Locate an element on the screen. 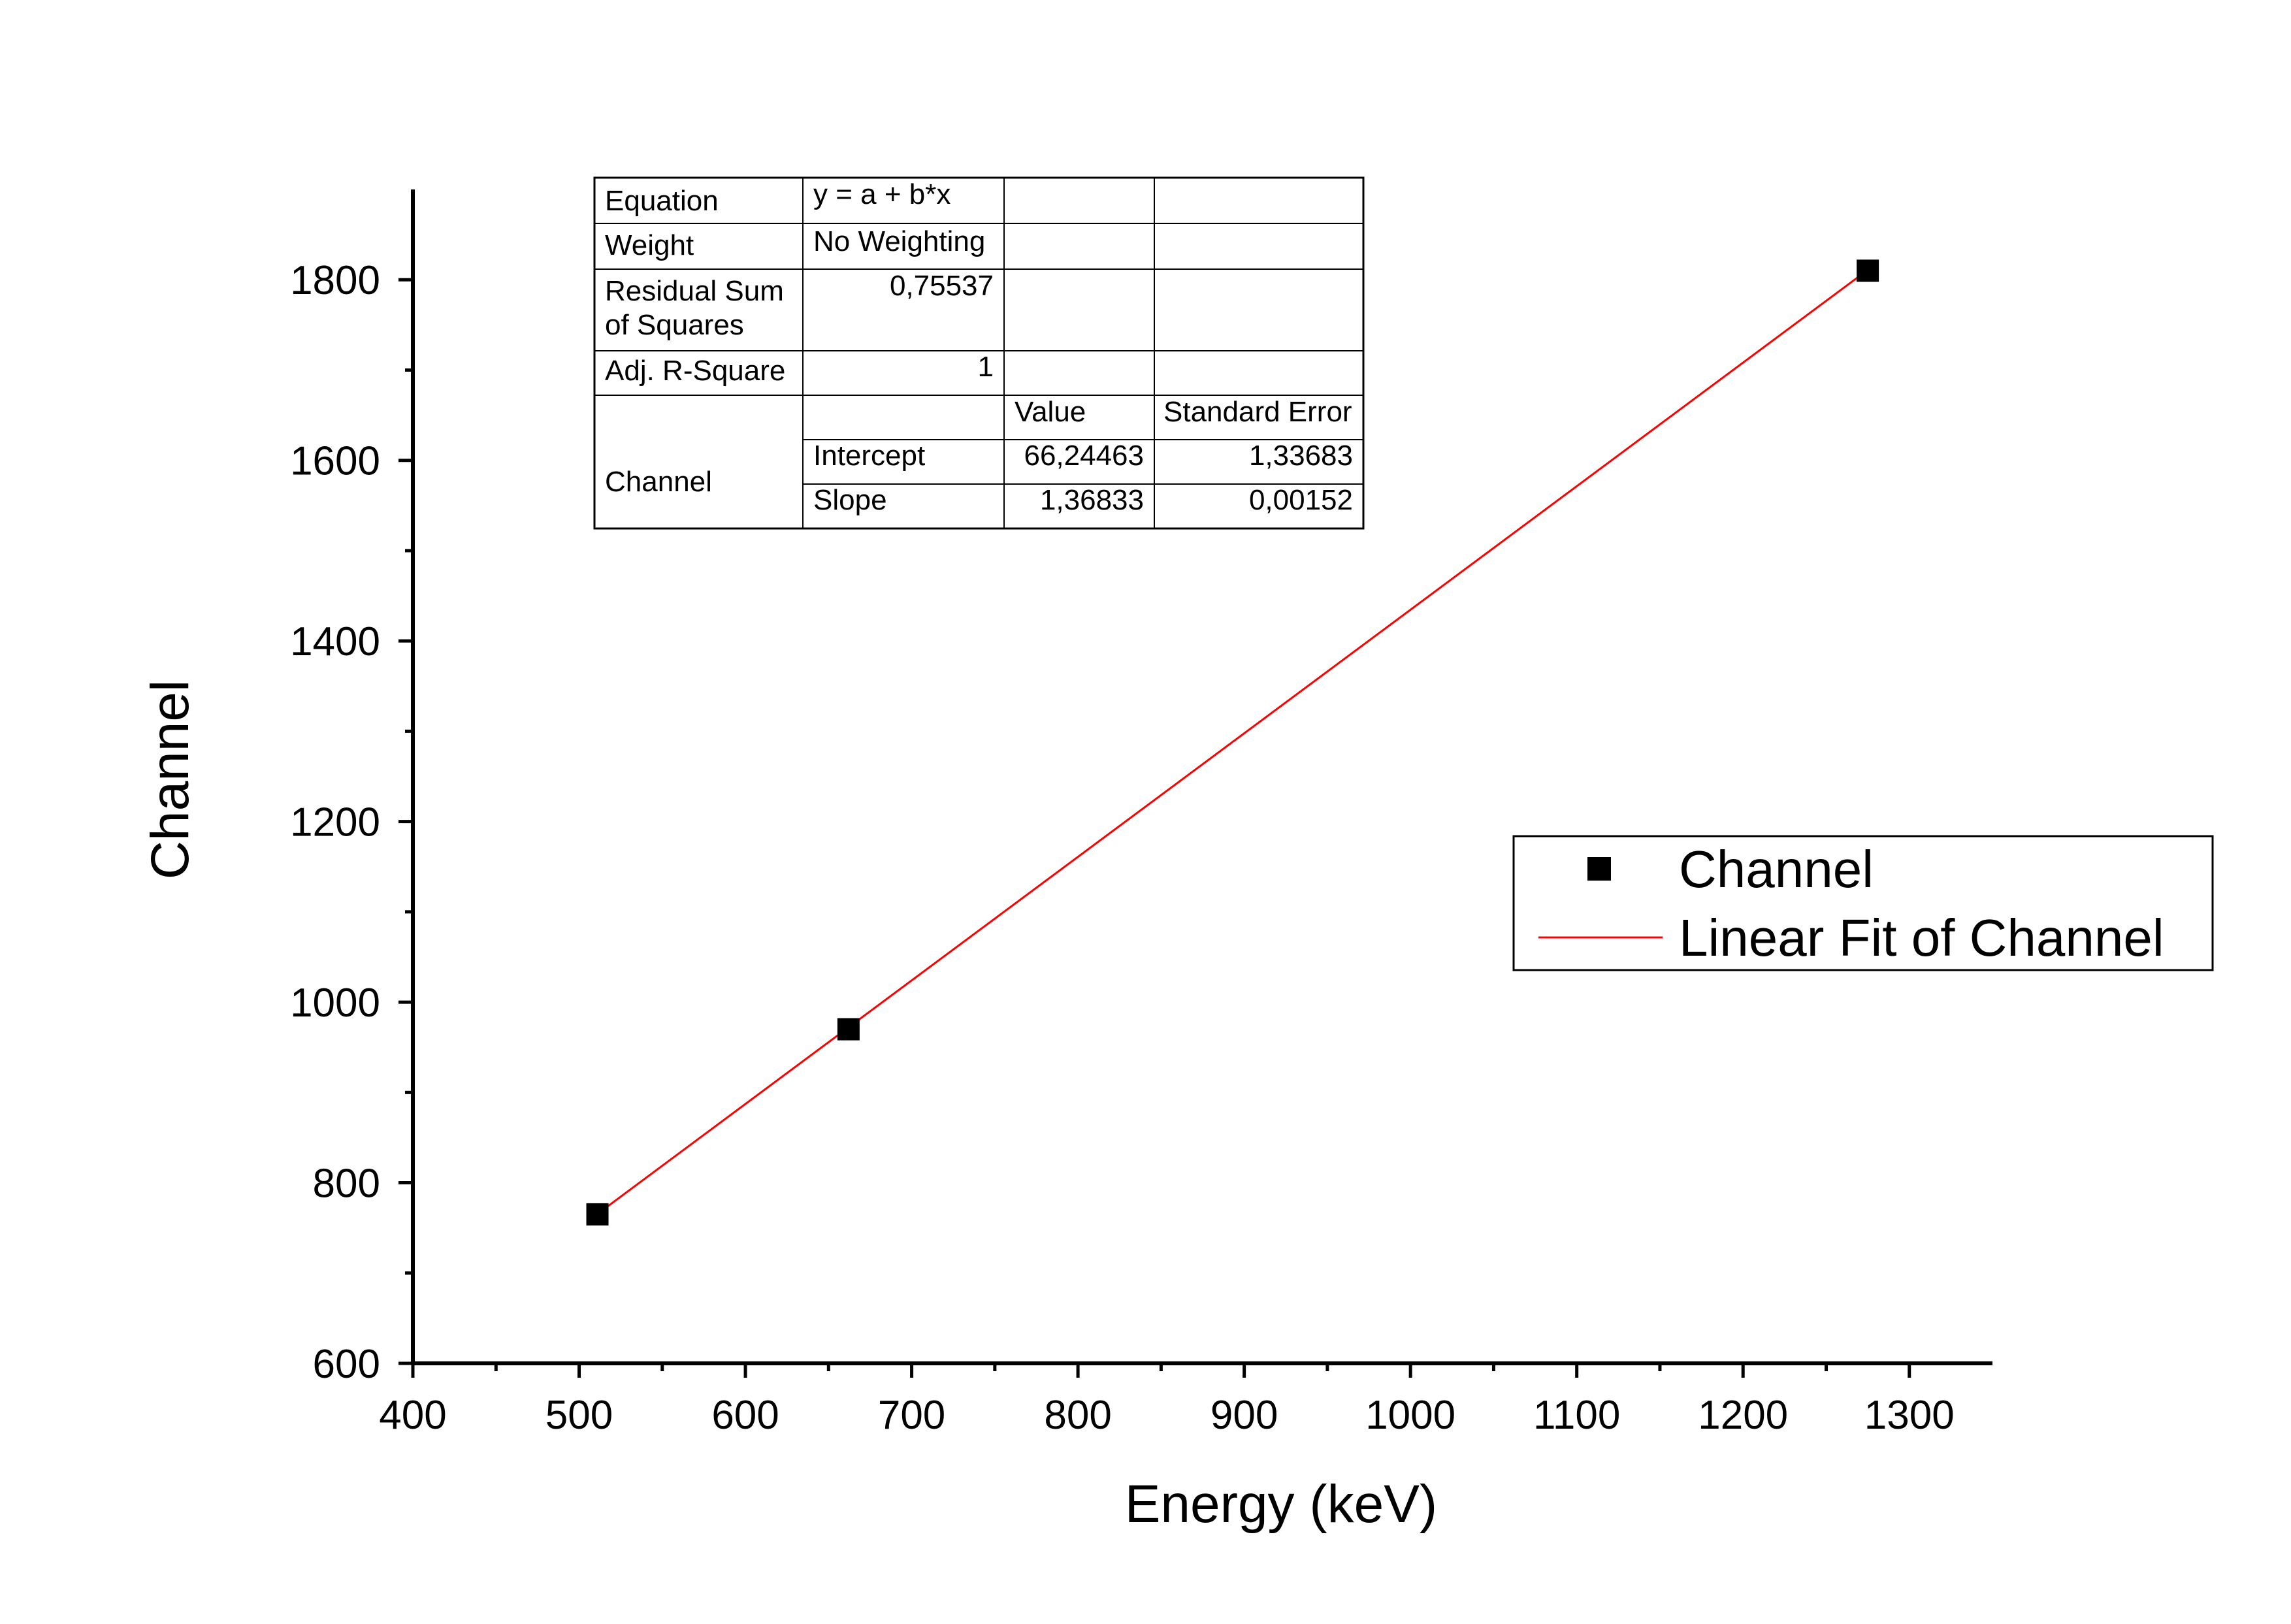  fit-table-cell: Channel is located at coordinates (659, 482).